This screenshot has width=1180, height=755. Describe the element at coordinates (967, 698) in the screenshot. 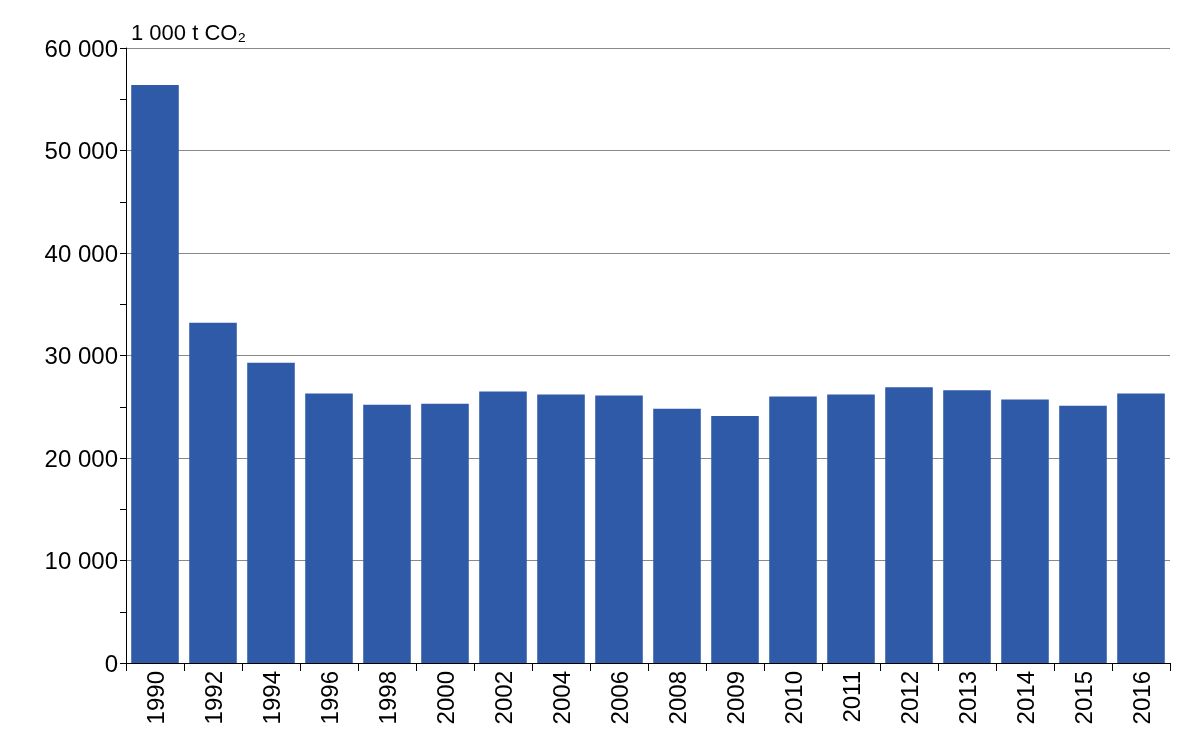

I see `x-tick-label: 2013` at that location.